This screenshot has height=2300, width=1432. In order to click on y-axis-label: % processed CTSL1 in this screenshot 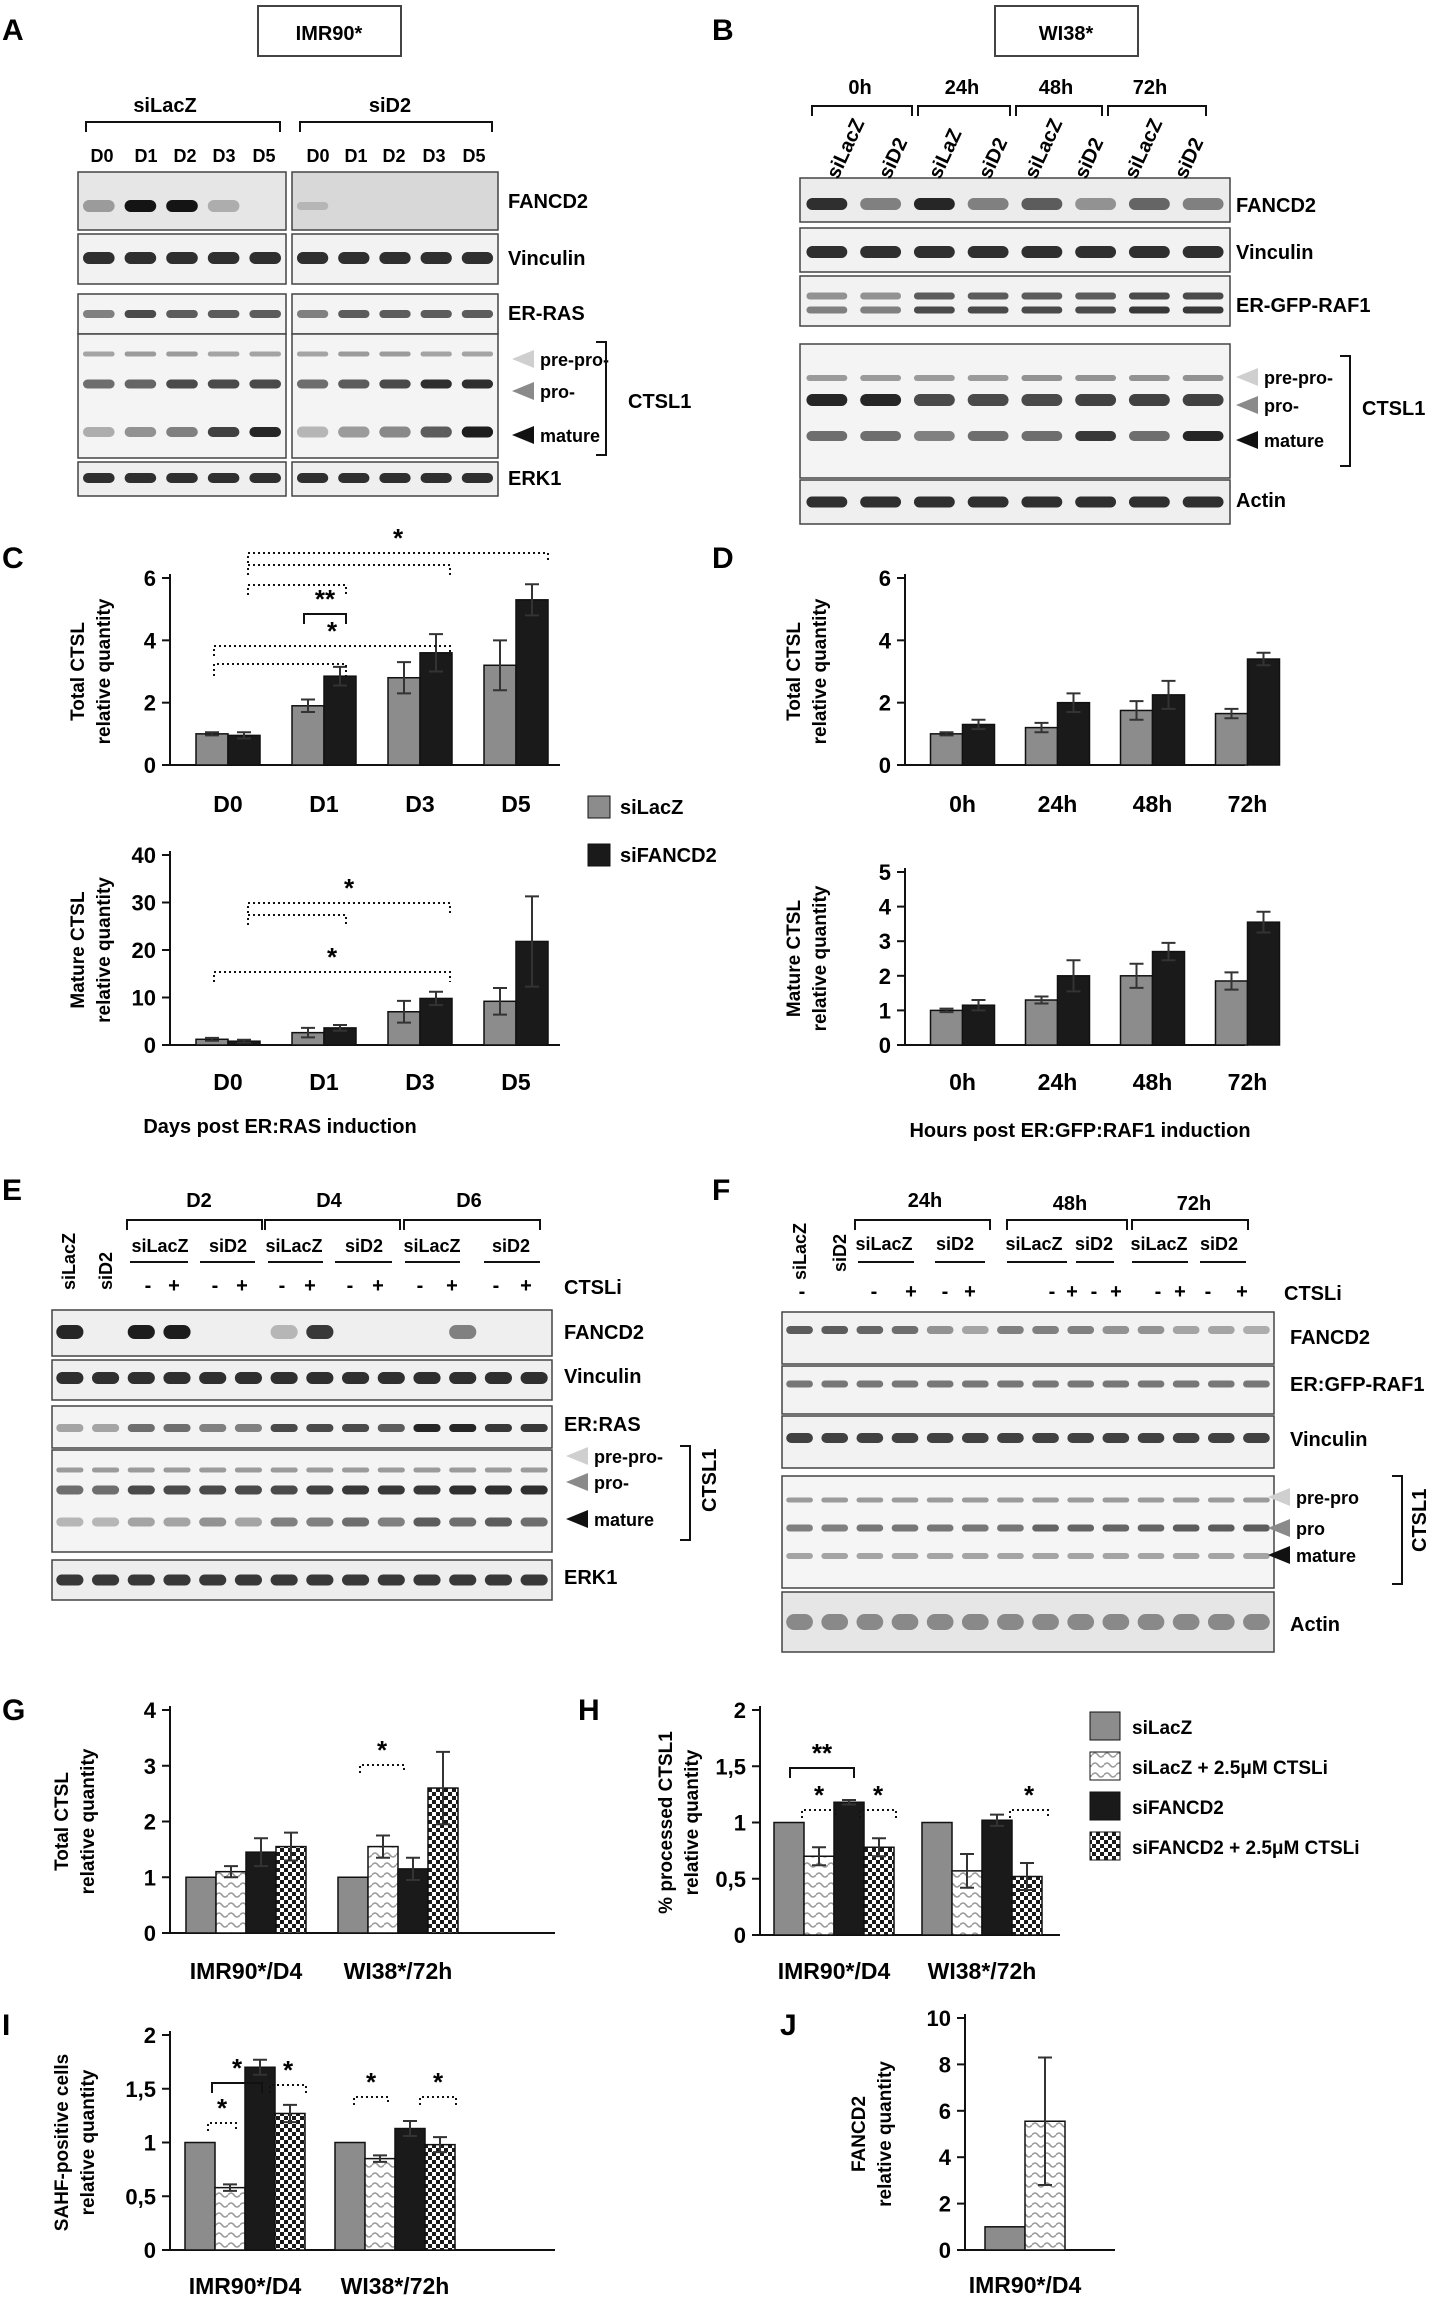, I will do `click(666, 1822)`.